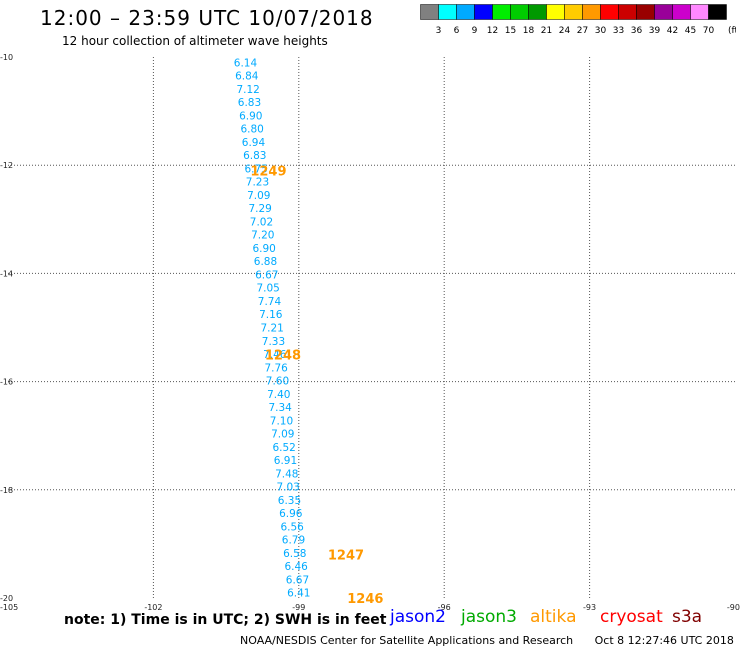  Describe the element at coordinates (277, 382) in the screenshot. I see `swh-value-label: 7.60` at that location.